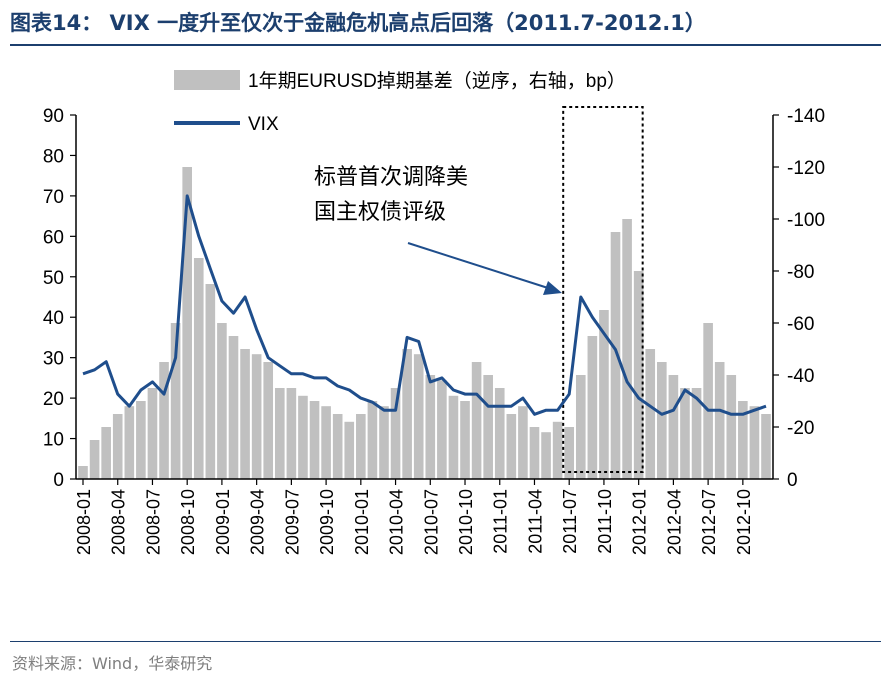 This screenshot has width=891, height=684. Describe the element at coordinates (806, 116) in the screenshot. I see `right-tick-label: -140` at that location.